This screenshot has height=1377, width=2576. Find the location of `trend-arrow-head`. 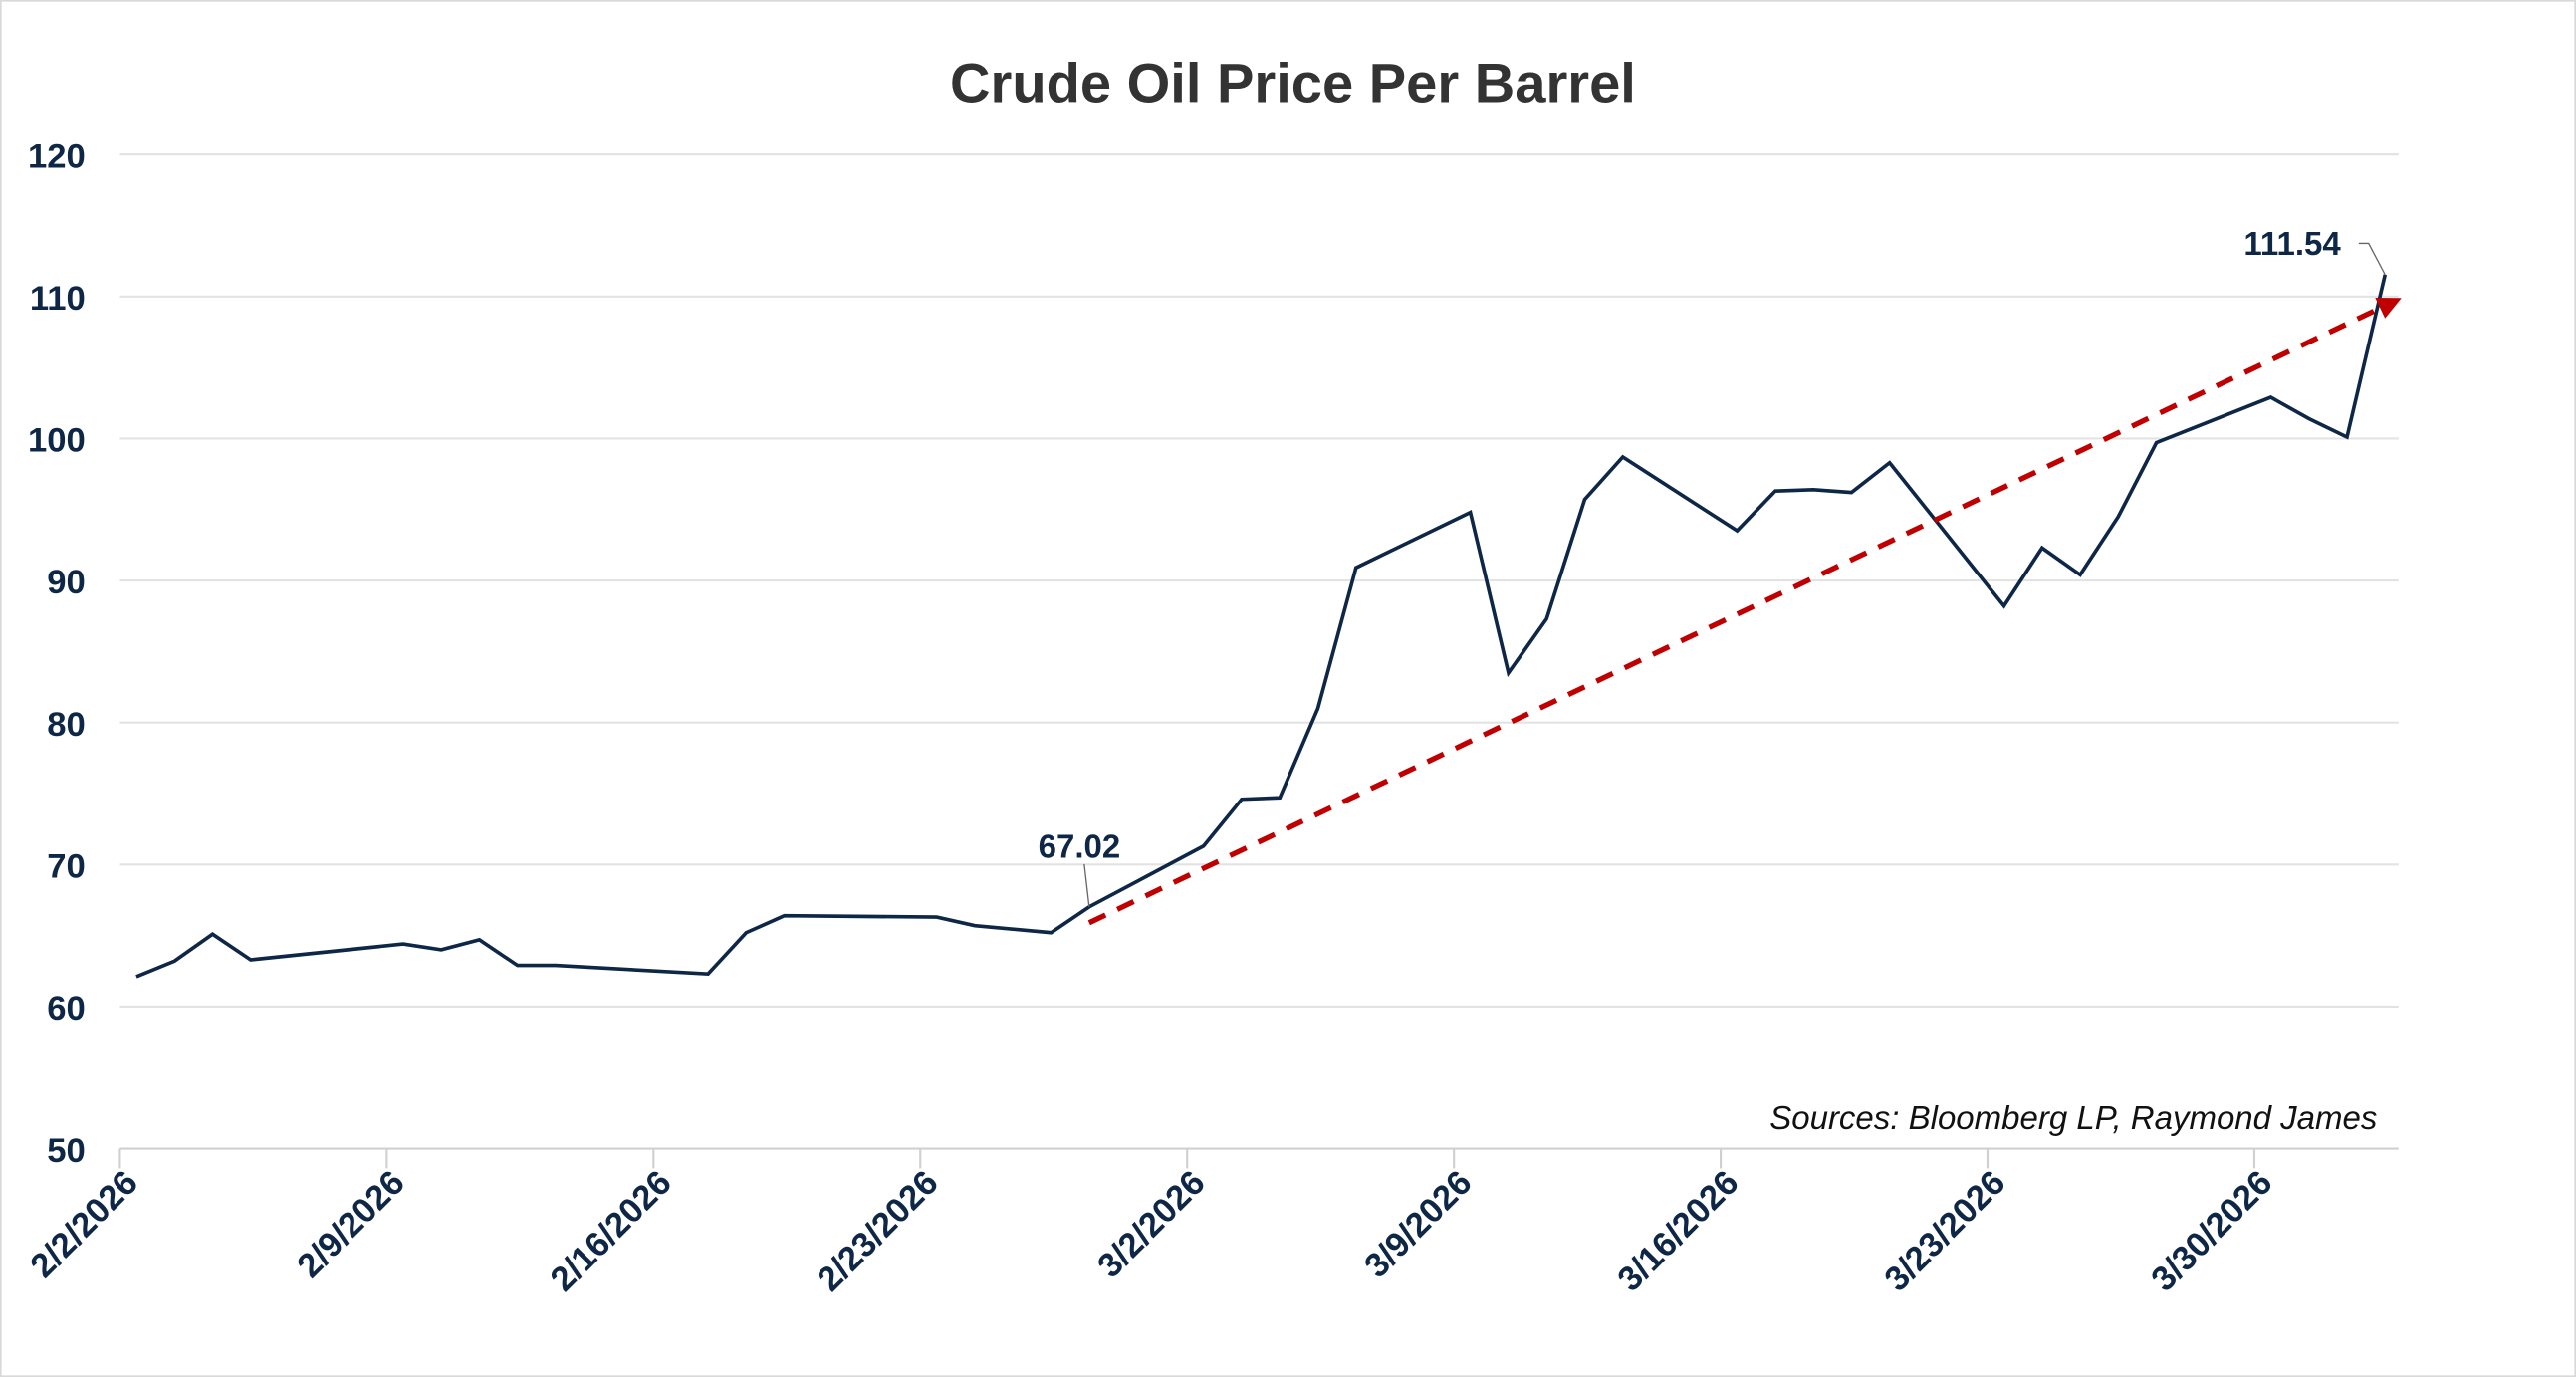

trend-arrow-head is located at coordinates (2388, 308).